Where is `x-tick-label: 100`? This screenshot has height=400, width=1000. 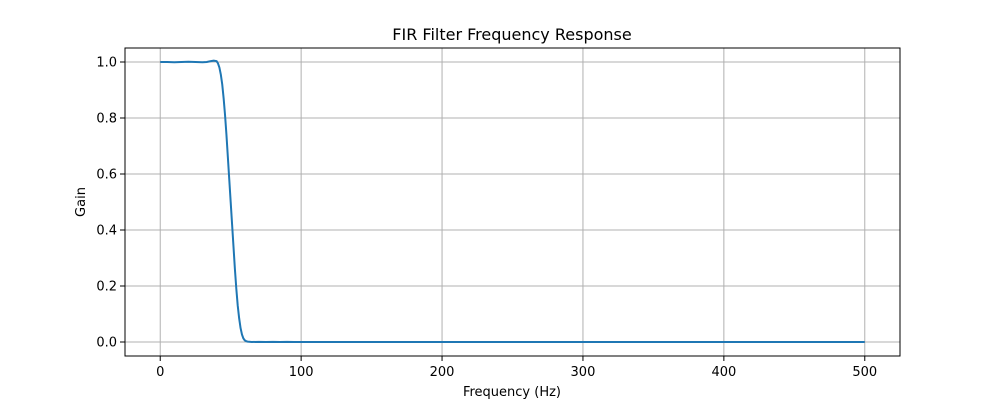 x-tick-label: 100 is located at coordinates (301, 372).